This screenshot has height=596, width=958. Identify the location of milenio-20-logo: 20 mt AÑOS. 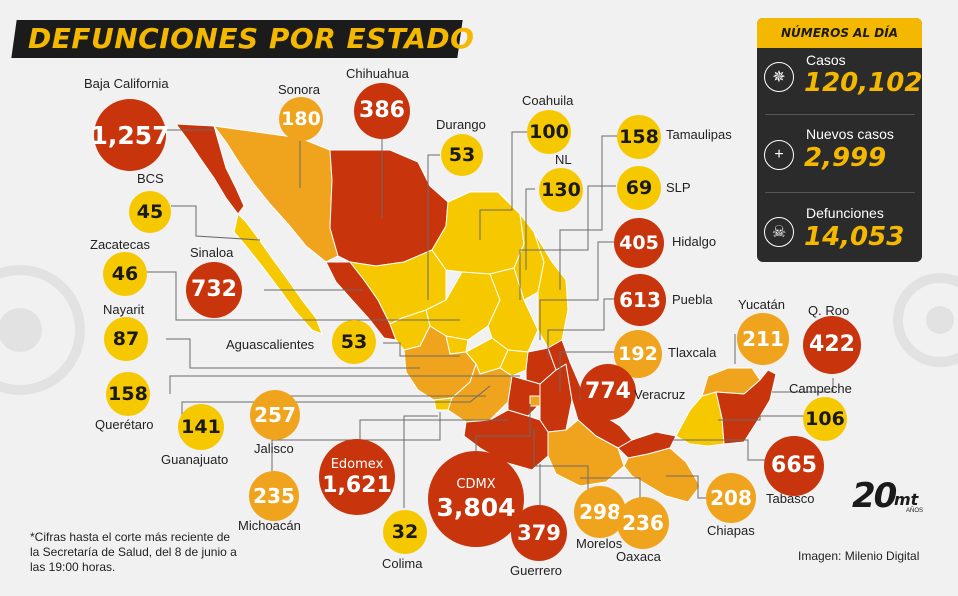
(892, 498).